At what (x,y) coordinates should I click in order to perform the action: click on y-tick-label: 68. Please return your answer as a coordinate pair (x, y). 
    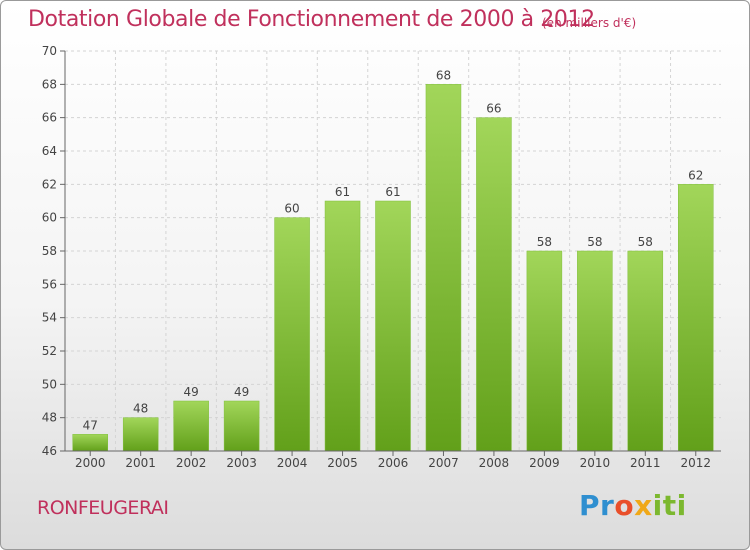
    Looking at the image, I should click on (49, 84).